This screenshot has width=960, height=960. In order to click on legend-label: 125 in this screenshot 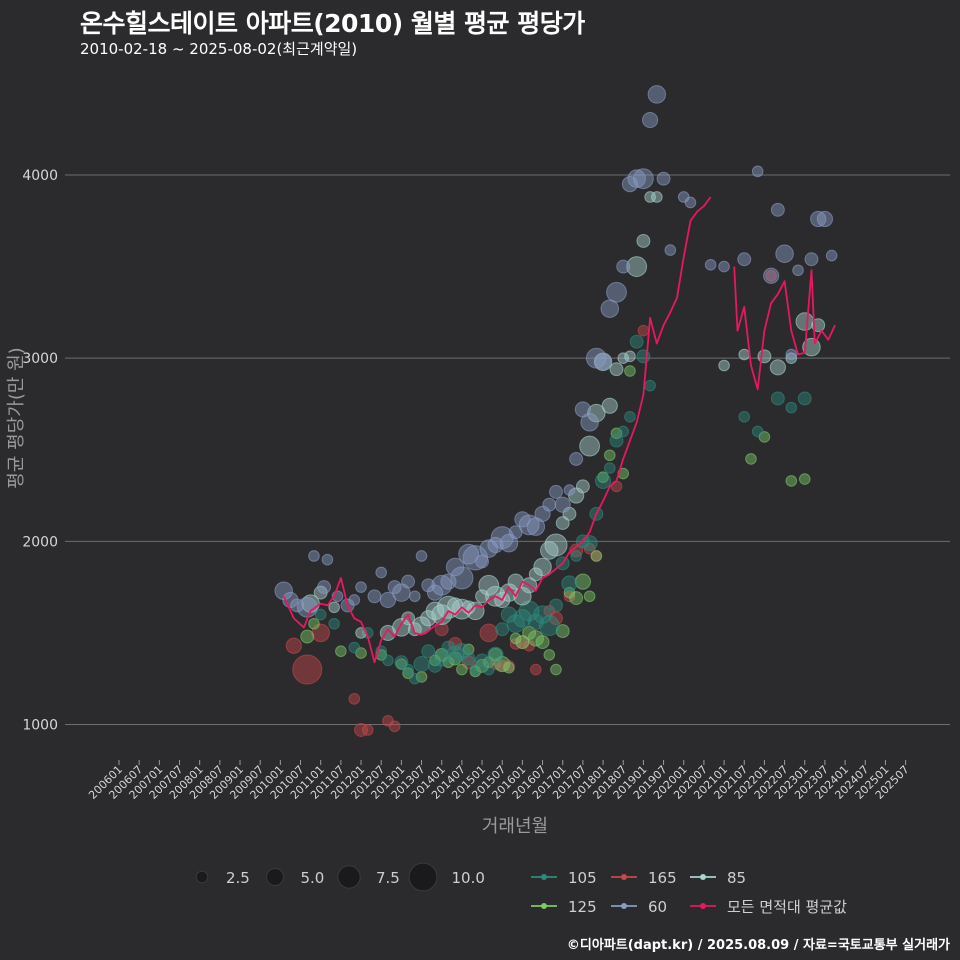, I will do `click(582, 907)`.